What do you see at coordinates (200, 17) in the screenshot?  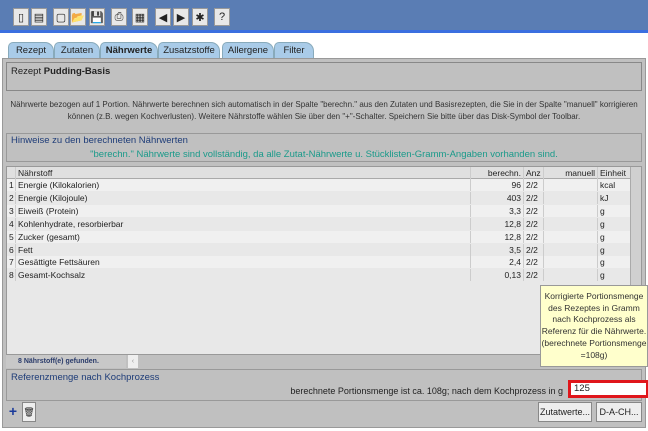 I see `gear-icon: ✱` at bounding box center [200, 17].